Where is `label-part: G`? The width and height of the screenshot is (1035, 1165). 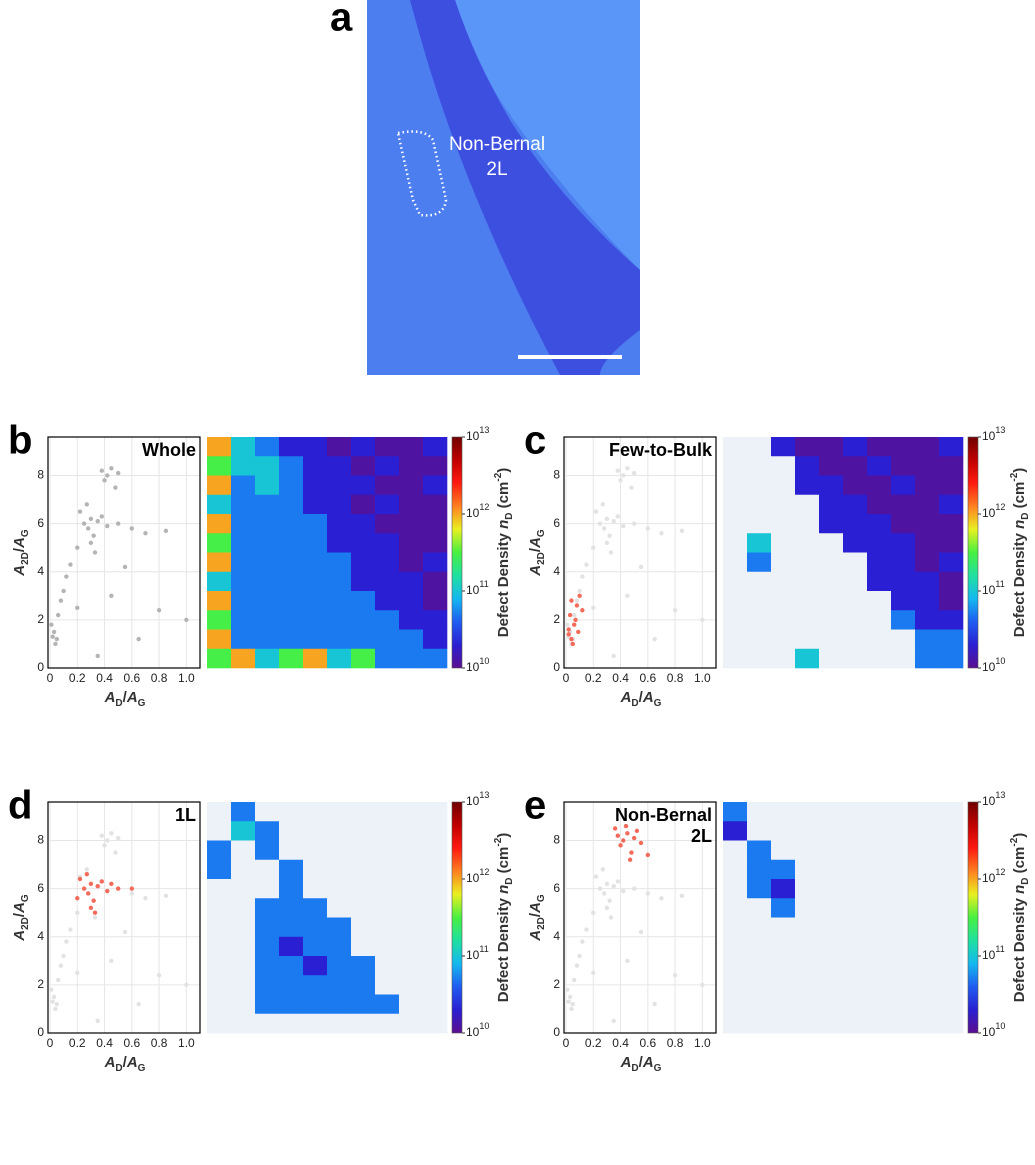 label-part: G is located at coordinates (142, 1068).